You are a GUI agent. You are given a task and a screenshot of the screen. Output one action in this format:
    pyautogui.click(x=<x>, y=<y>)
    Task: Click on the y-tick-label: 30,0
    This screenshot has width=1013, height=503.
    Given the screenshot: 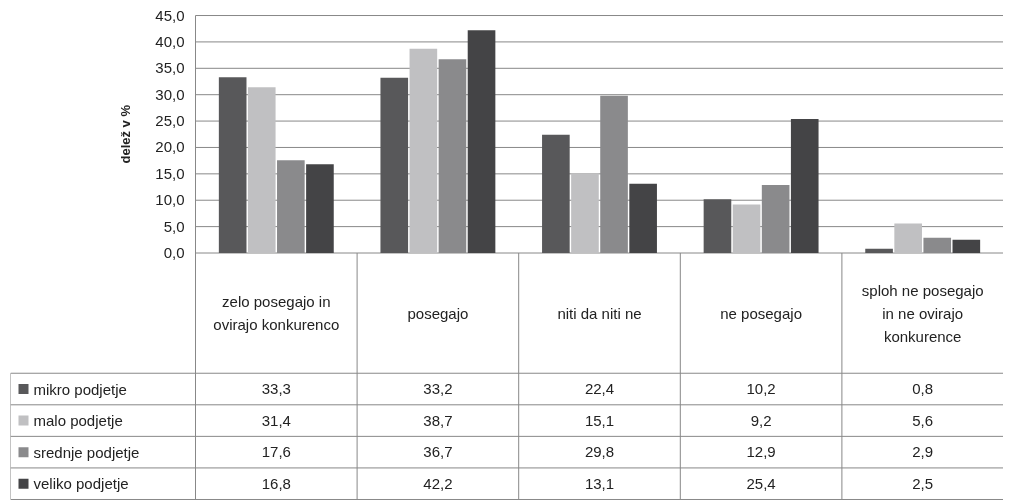 What is the action you would take?
    pyautogui.click(x=170, y=94)
    